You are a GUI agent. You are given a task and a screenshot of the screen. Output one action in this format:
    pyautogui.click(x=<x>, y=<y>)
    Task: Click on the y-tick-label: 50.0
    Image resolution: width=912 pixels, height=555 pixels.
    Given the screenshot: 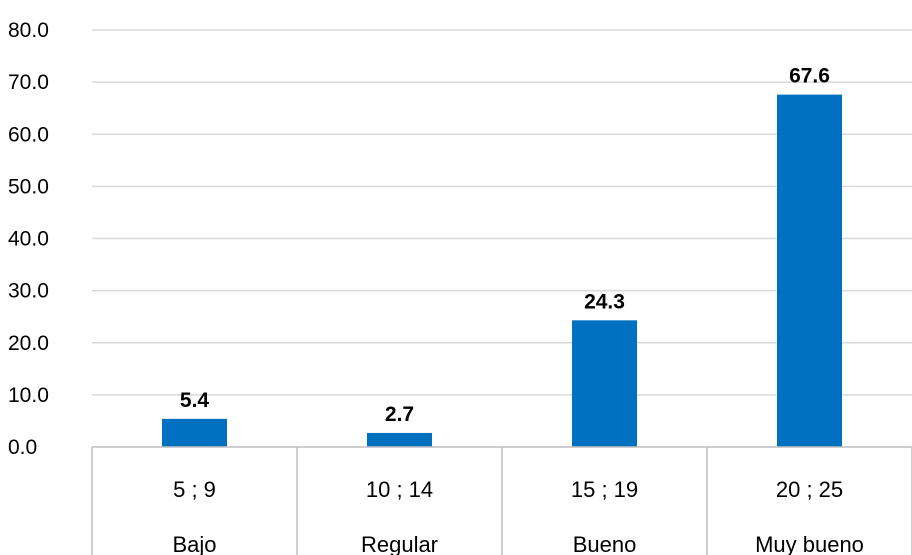 What is the action you would take?
    pyautogui.click(x=28, y=186)
    